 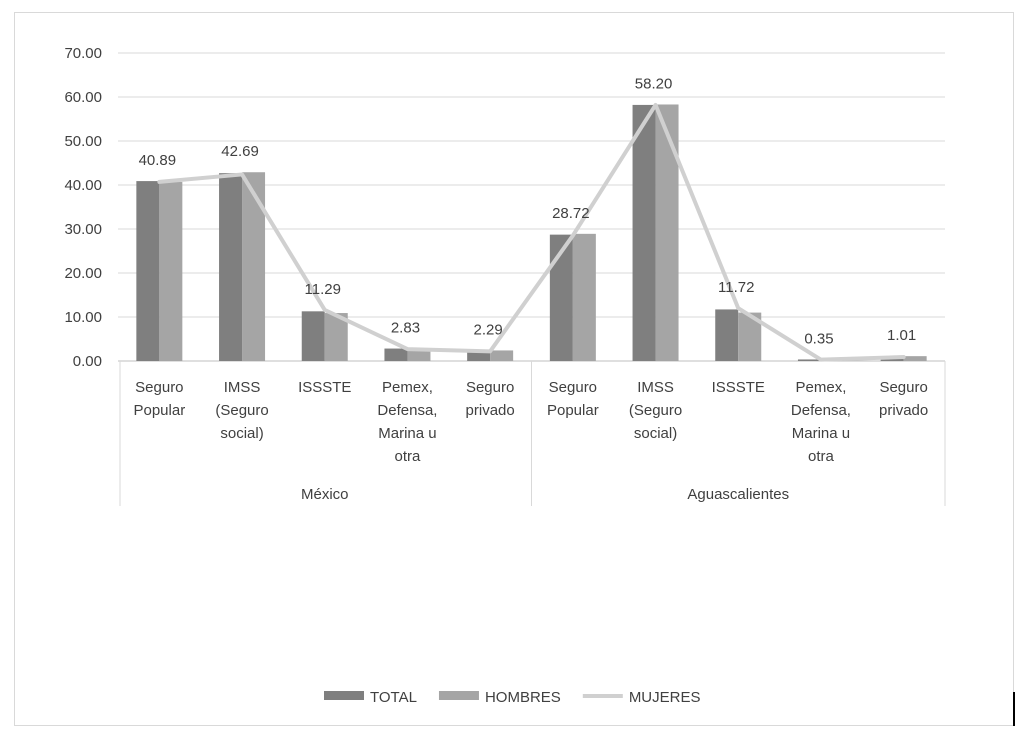 I want to click on y-tick-label: 50.00, so click(x=83, y=141).